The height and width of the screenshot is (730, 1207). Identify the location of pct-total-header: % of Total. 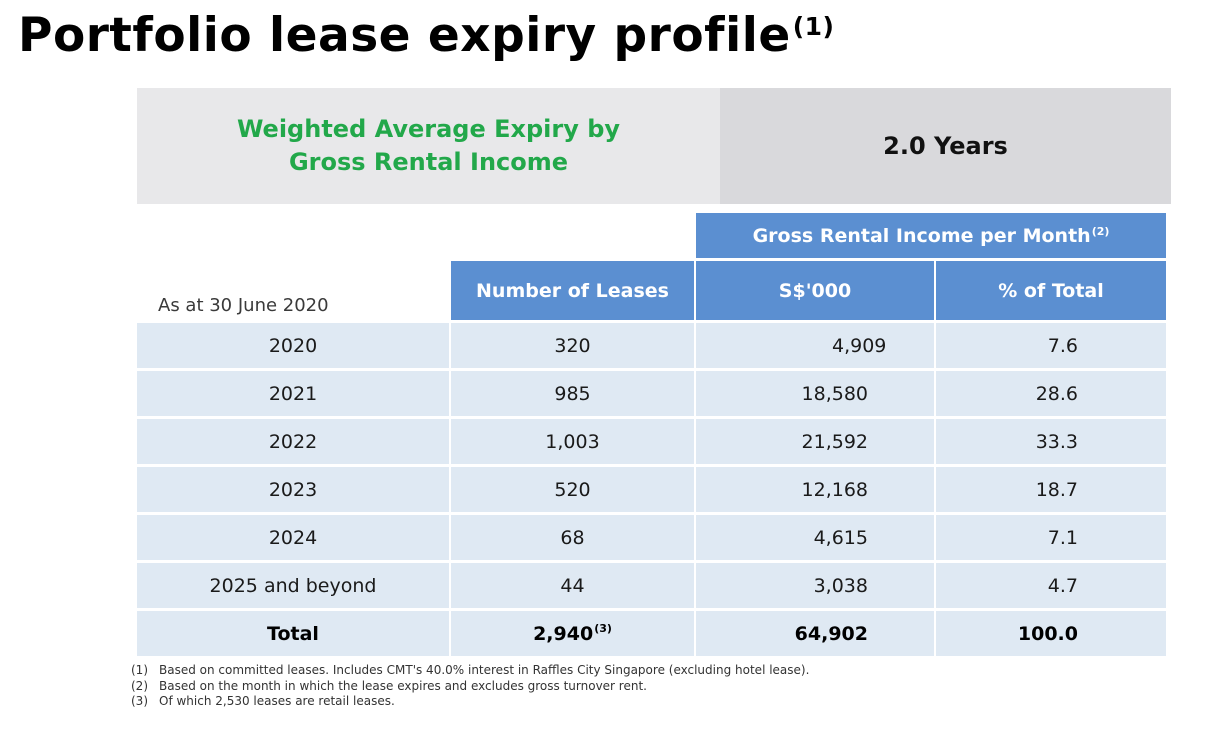
(1051, 290).